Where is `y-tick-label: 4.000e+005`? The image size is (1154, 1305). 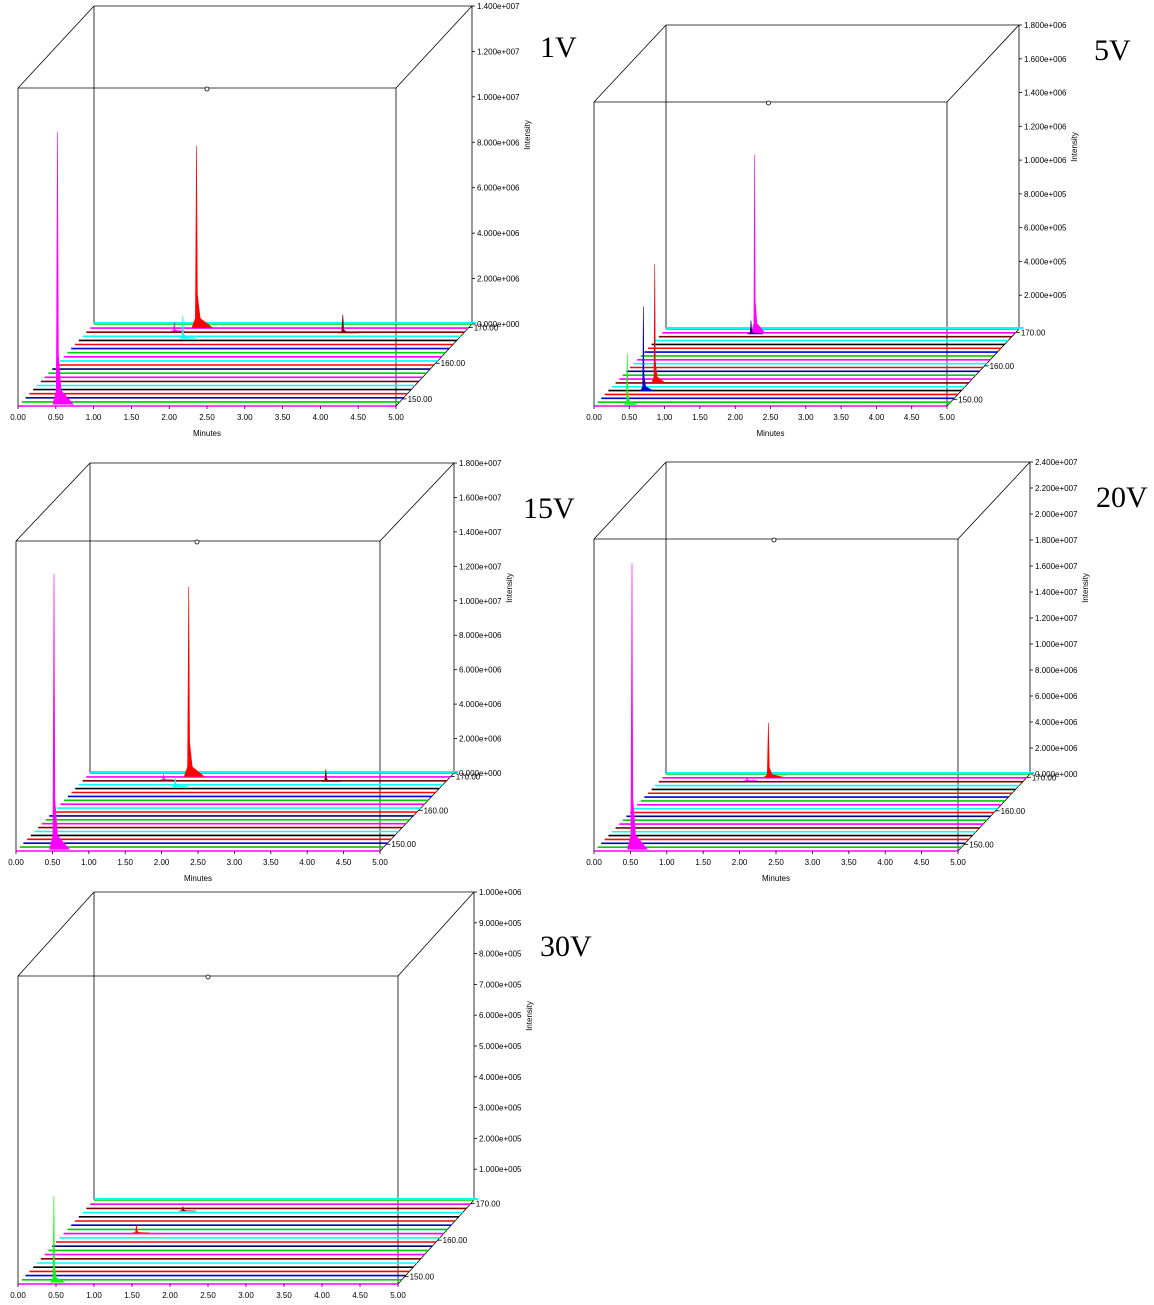
y-tick-label: 4.000e+005 is located at coordinates (500, 1077).